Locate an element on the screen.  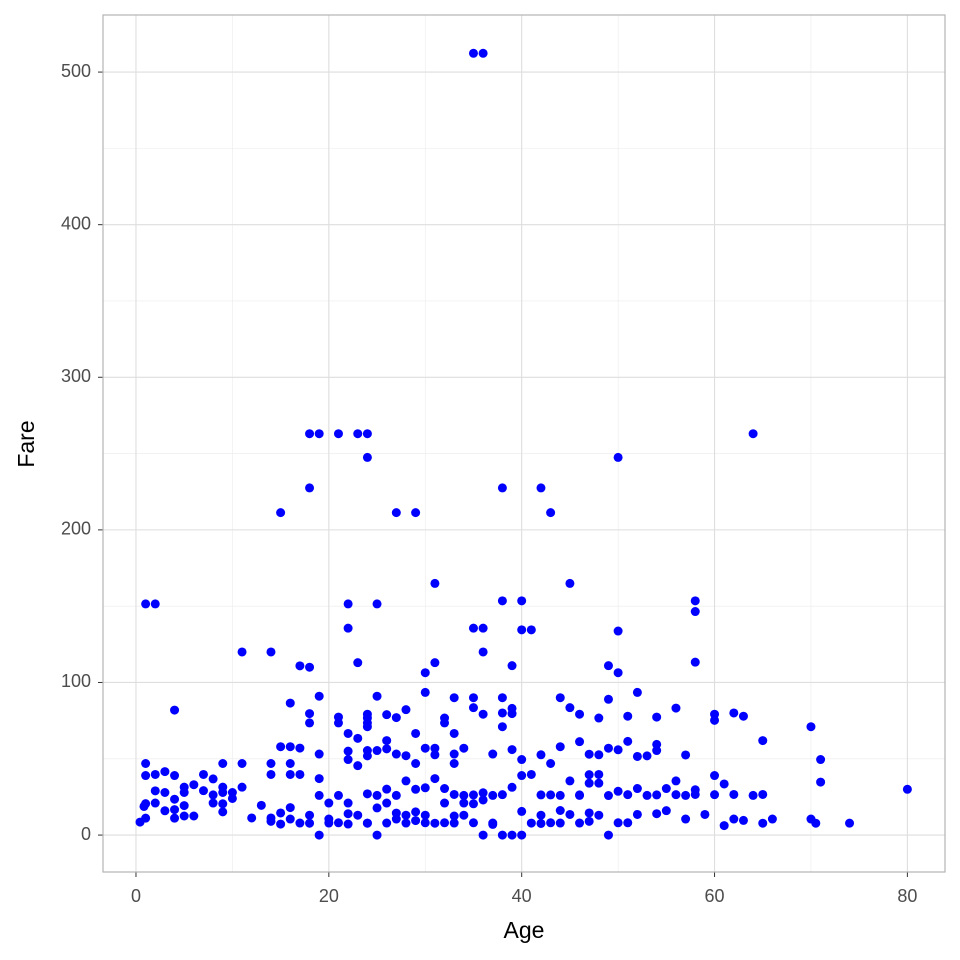
y-tick-label: 100 is located at coordinates (76, 681).